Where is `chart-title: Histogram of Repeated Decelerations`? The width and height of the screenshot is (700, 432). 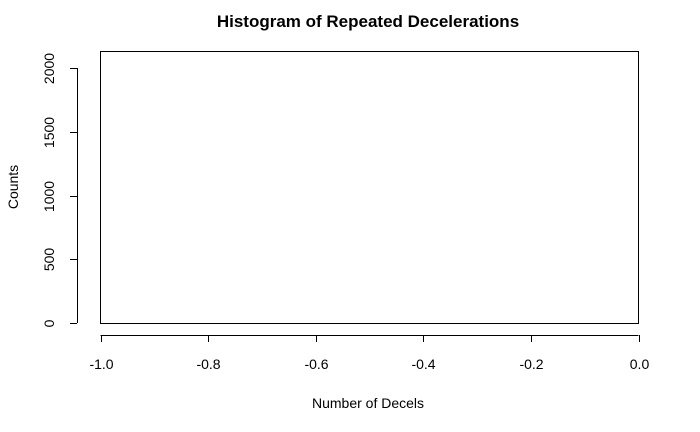 chart-title: Histogram of Repeated Decelerations is located at coordinates (368, 21).